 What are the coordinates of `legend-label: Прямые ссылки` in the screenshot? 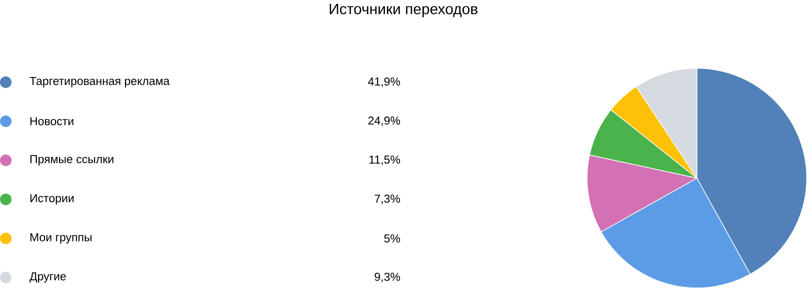 It's located at (72, 160).